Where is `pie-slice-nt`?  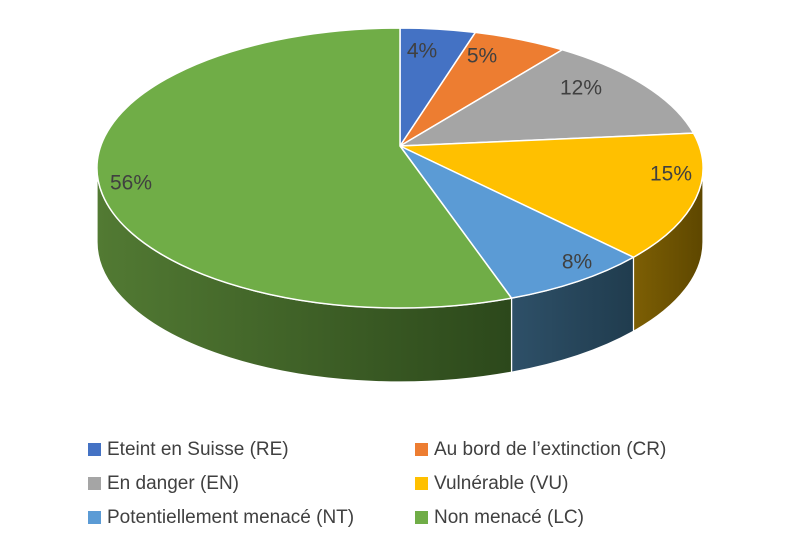 pie-slice-nt is located at coordinates (517, 222).